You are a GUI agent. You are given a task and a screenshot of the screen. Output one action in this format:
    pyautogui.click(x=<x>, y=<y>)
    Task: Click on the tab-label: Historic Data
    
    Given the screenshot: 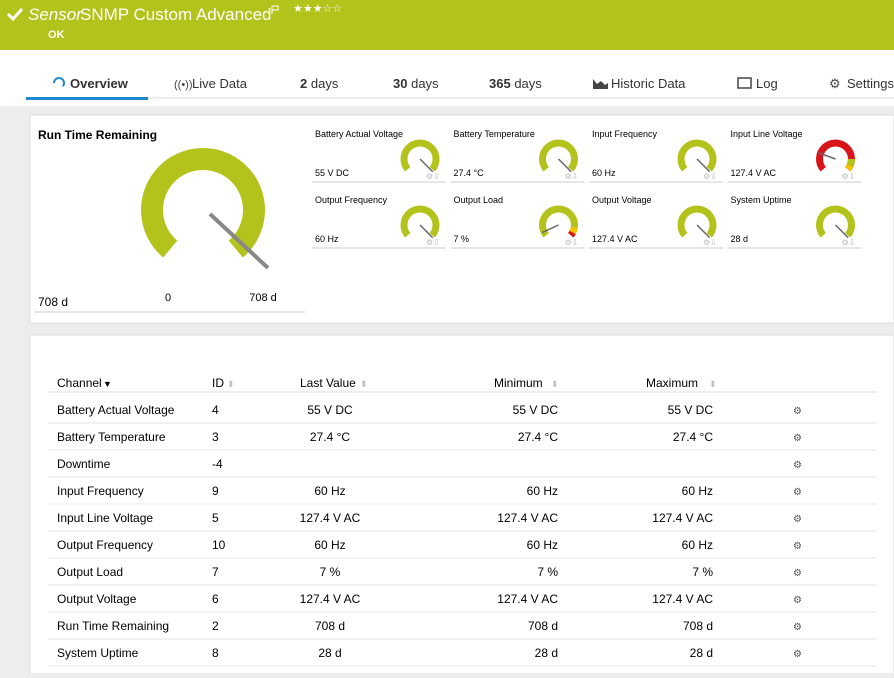 What is the action you would take?
    pyautogui.click(x=648, y=83)
    